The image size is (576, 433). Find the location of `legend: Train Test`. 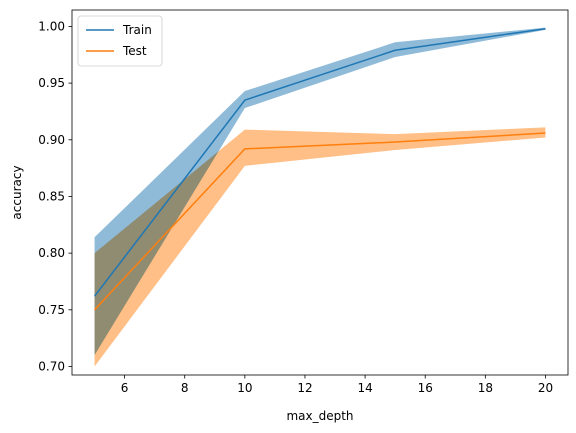

legend: Train Test is located at coordinates (120, 41).